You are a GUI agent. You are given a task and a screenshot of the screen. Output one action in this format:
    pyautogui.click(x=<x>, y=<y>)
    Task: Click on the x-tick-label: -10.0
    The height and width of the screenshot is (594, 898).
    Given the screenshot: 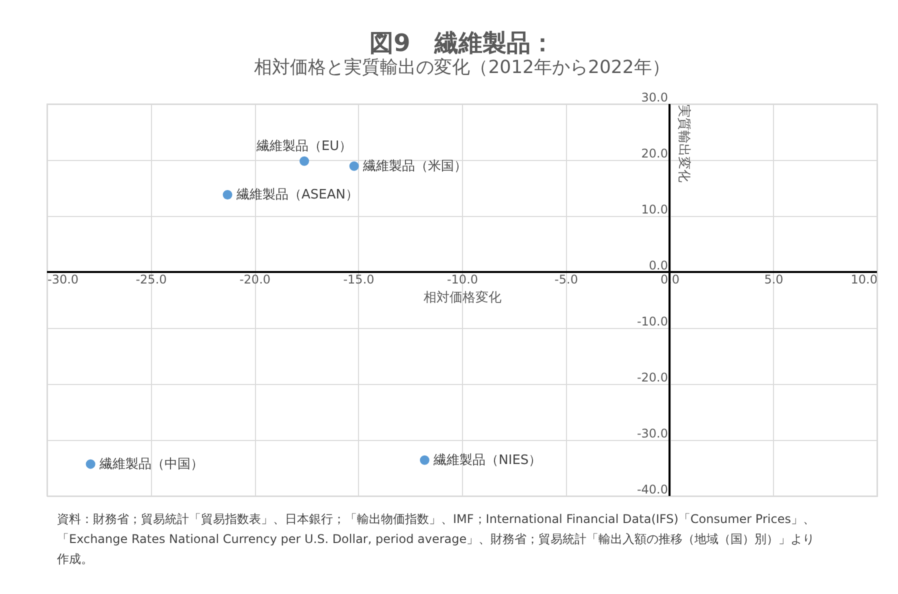 What is the action you would take?
    pyautogui.click(x=462, y=279)
    